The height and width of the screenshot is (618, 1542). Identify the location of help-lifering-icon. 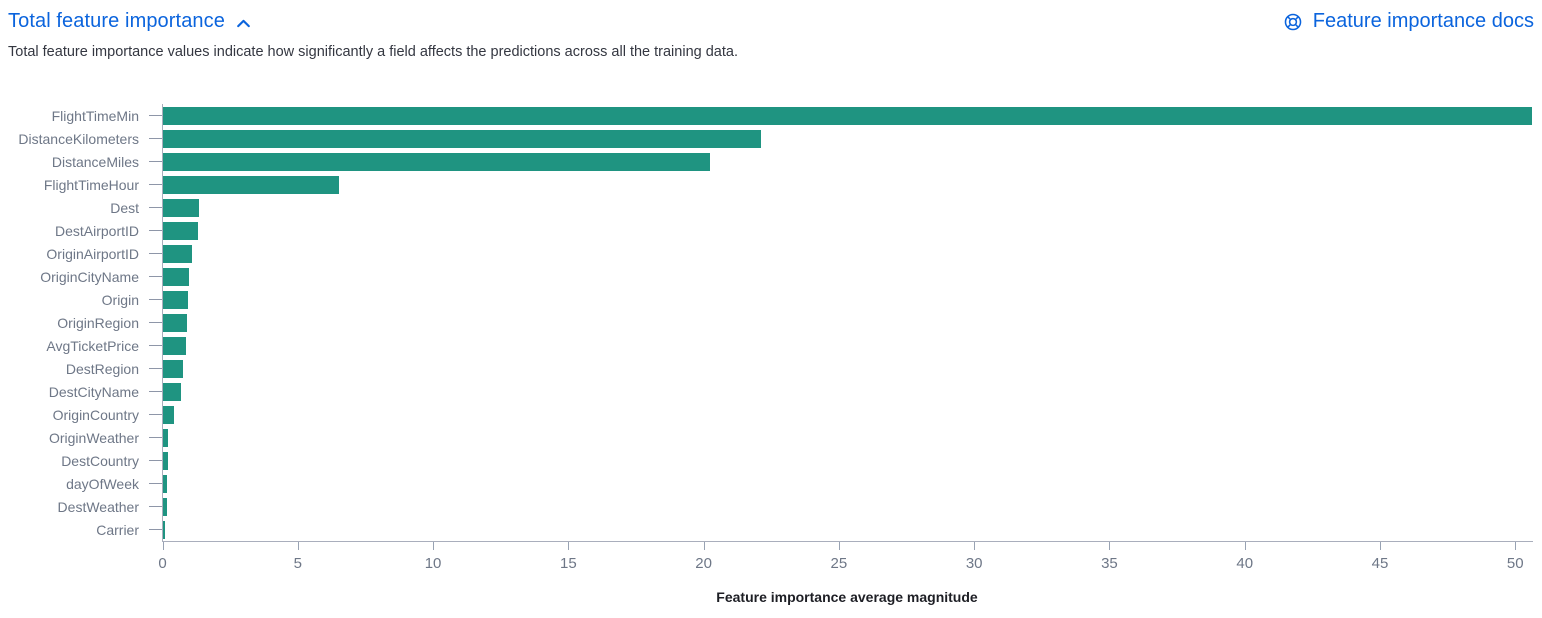
(1293, 21).